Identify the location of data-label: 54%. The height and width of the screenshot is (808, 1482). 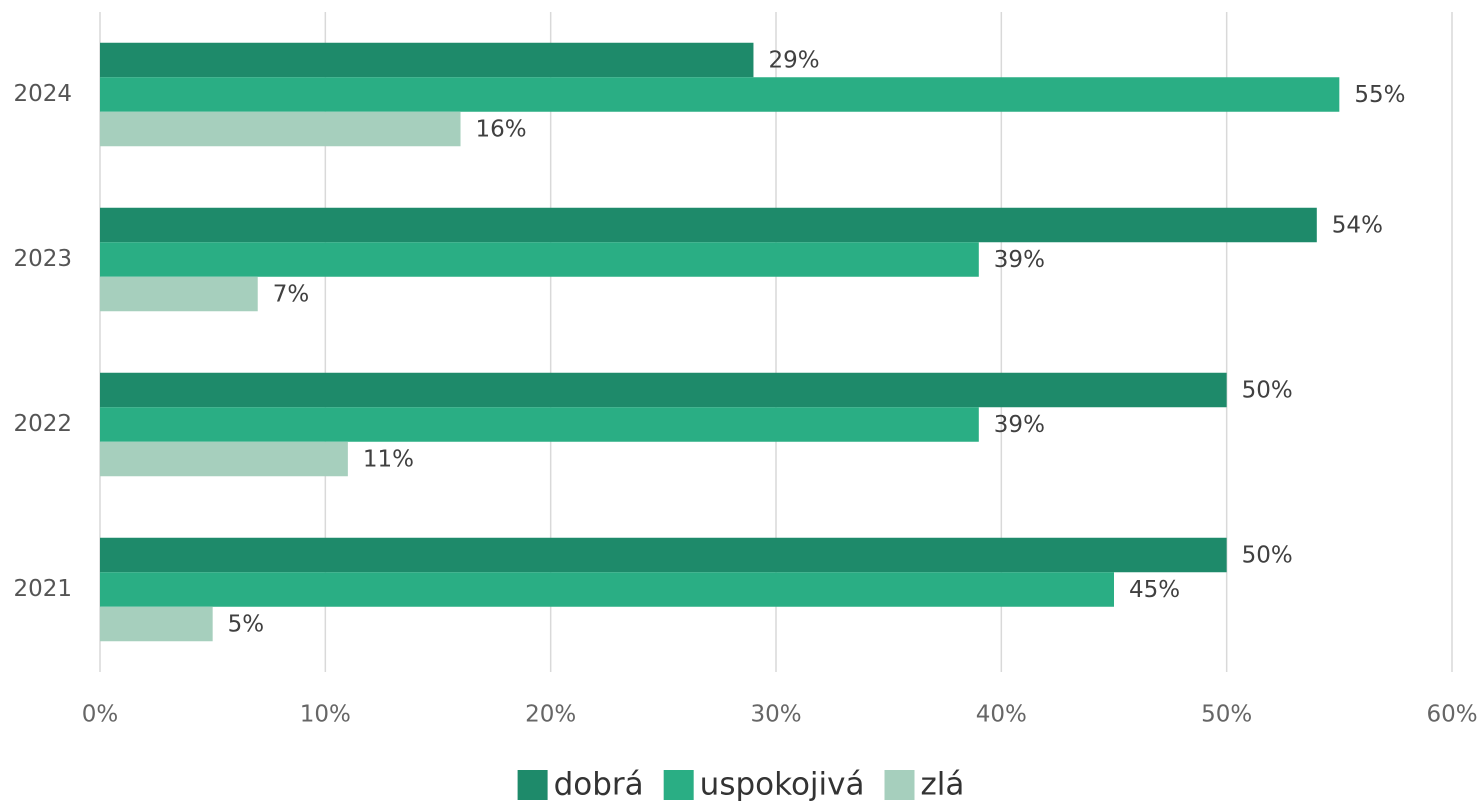
(1357, 226).